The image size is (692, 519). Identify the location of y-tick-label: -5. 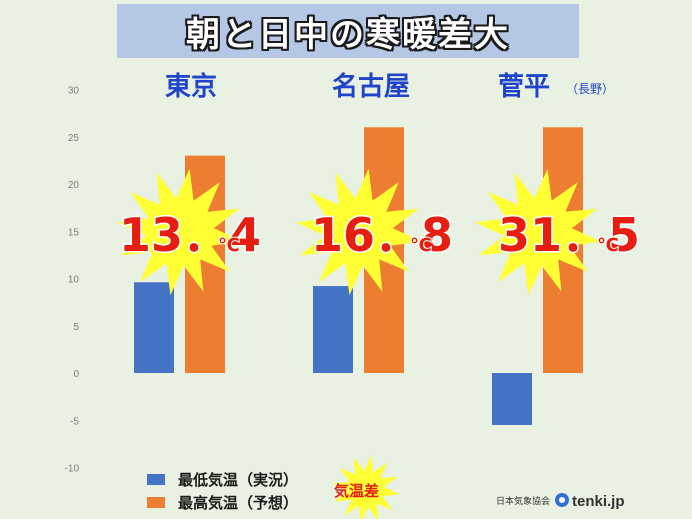
(74, 421).